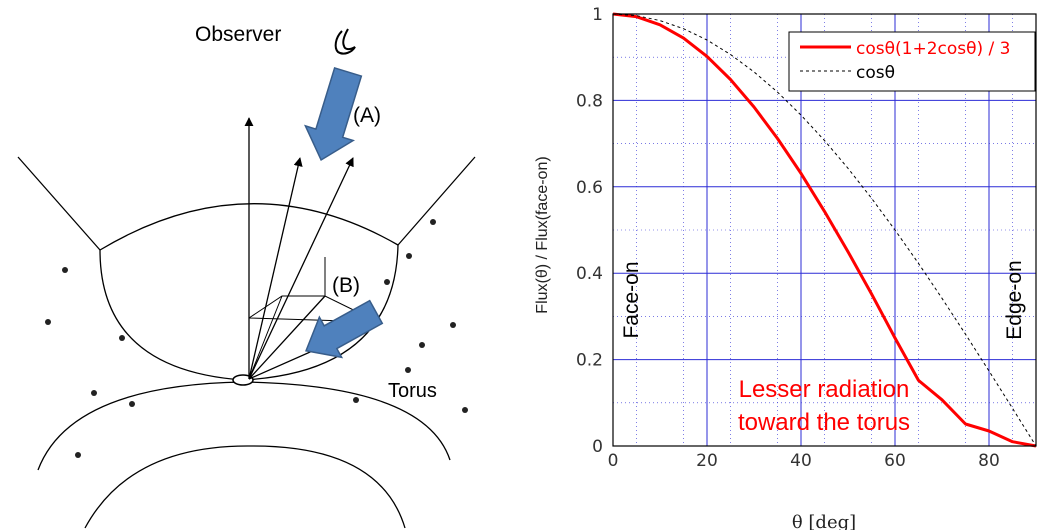 This screenshot has width=1038, height=530. Describe the element at coordinates (707, 461) in the screenshot. I see `x-tick-label: 20` at that location.